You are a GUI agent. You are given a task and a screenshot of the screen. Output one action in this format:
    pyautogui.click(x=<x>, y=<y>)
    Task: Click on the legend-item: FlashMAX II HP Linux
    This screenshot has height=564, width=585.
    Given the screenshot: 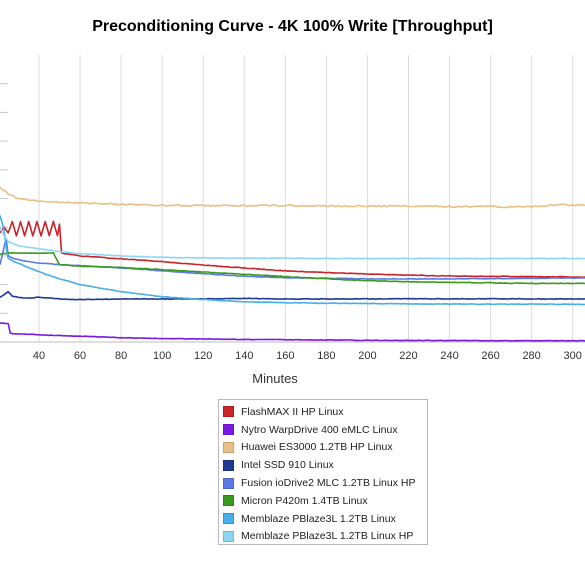 What is the action you would take?
    pyautogui.click(x=323, y=412)
    